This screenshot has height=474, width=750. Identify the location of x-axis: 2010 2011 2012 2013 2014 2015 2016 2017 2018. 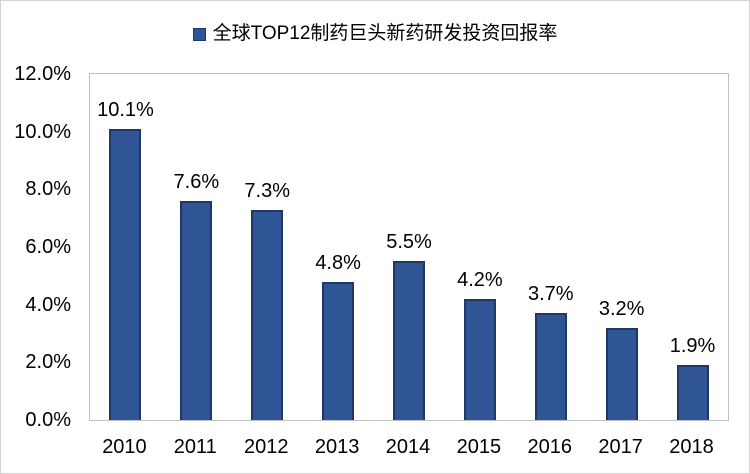
(409, 448).